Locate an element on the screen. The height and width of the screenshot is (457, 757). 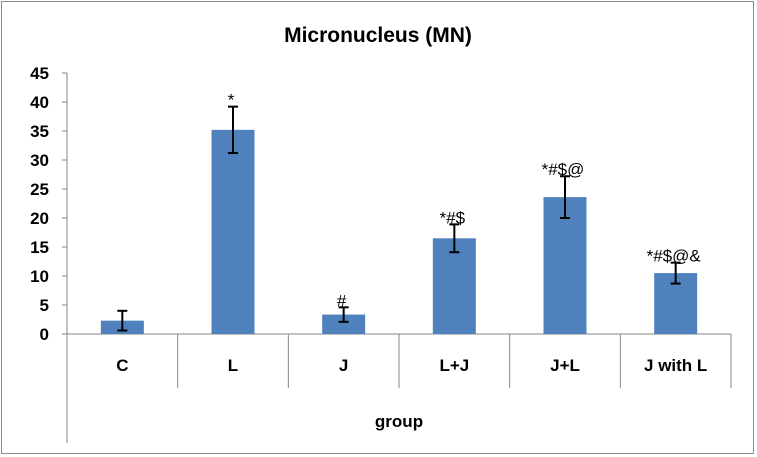
significance-label: *#$ is located at coordinates (453, 217).